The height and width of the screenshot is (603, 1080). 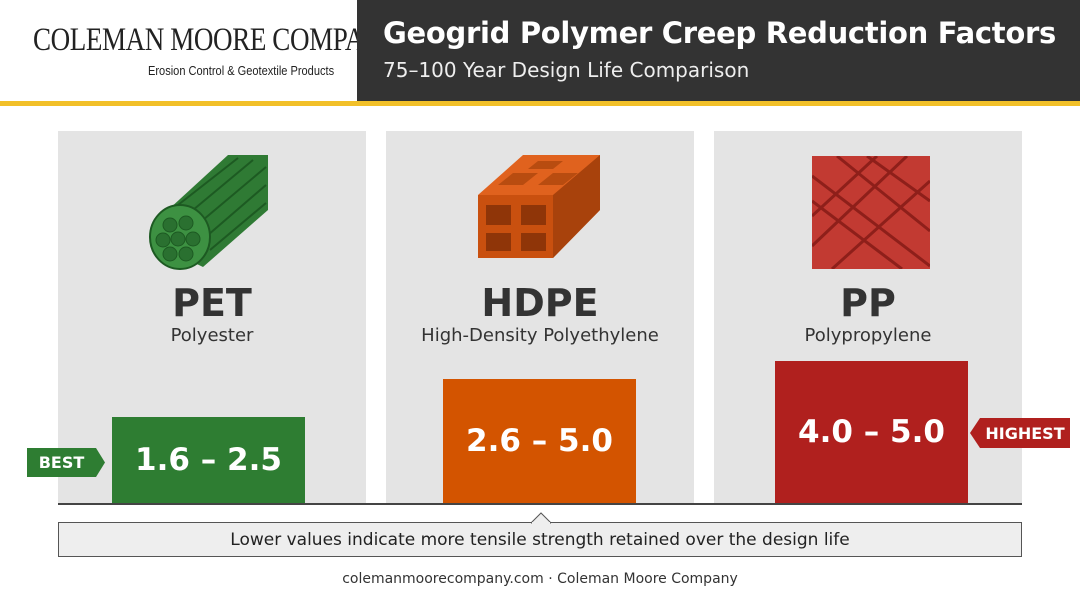 I want to click on best-arrow, so click(x=66, y=462).